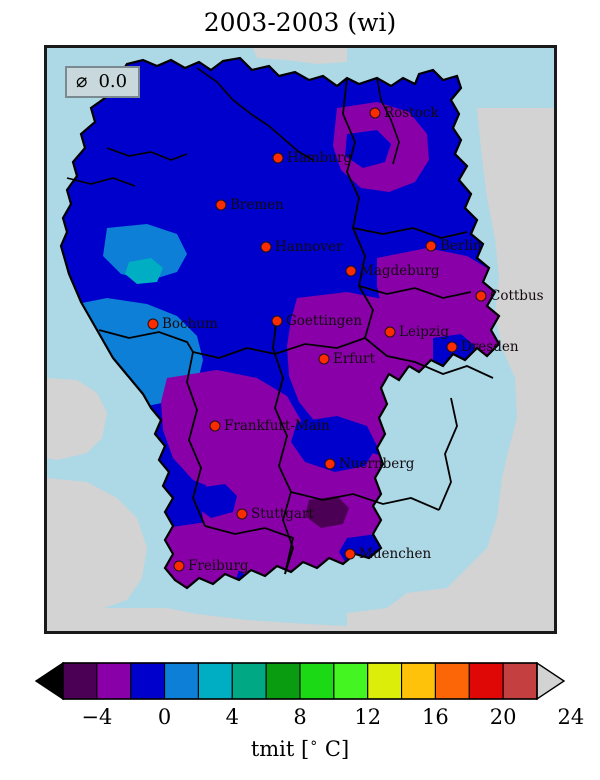 The image size is (600, 780). What do you see at coordinates (334, 444) in the screenshot?
I see `band-minus2-to-0-rhine` at bounding box center [334, 444].